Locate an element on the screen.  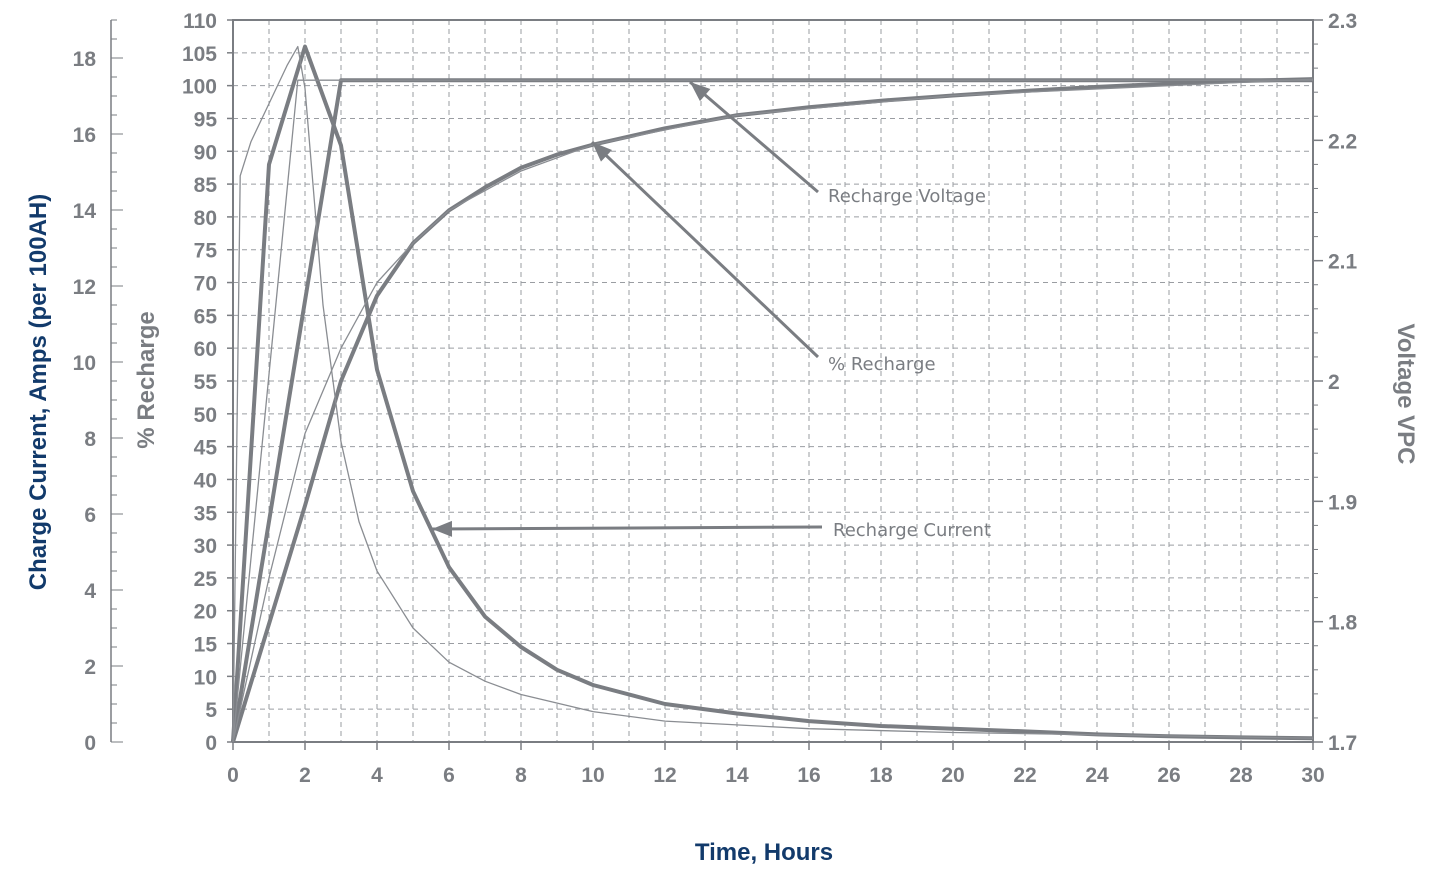
x-tick-label: 24 is located at coordinates (1097, 775).